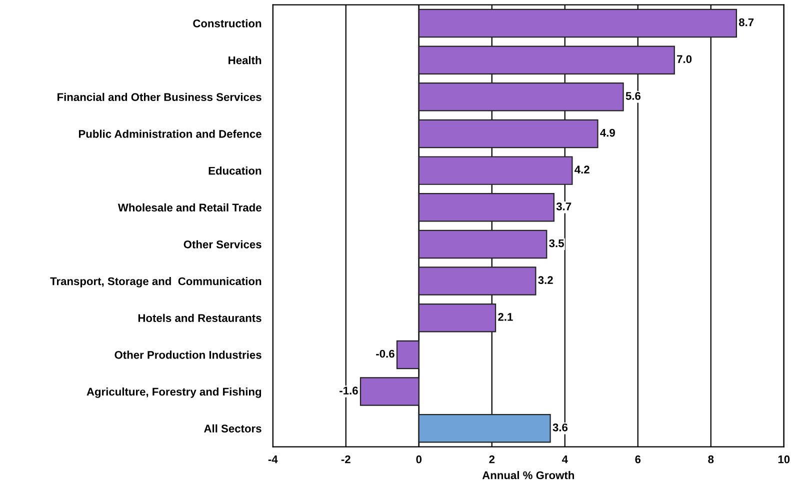 This screenshot has width=791, height=483. Describe the element at coordinates (638, 459) in the screenshot. I see `x-tick-label: 6` at that location.